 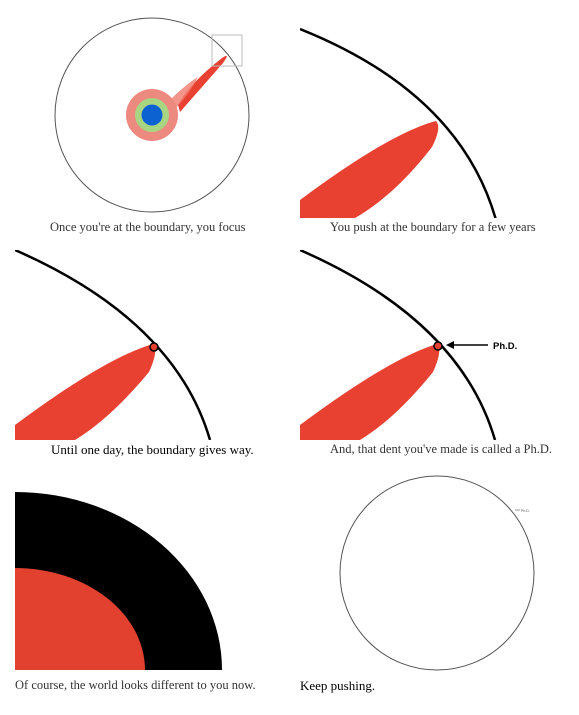 I want to click on caption-6: Keep pushing., so click(x=338, y=685).